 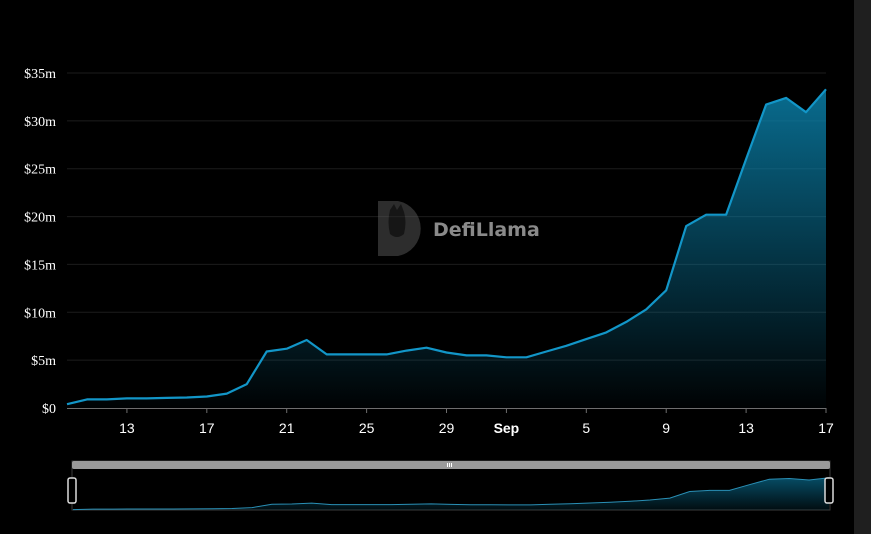 I want to click on y-axis: $0 $5m $10m $15m $20m $25m $30m $35m, so click(x=40, y=242).